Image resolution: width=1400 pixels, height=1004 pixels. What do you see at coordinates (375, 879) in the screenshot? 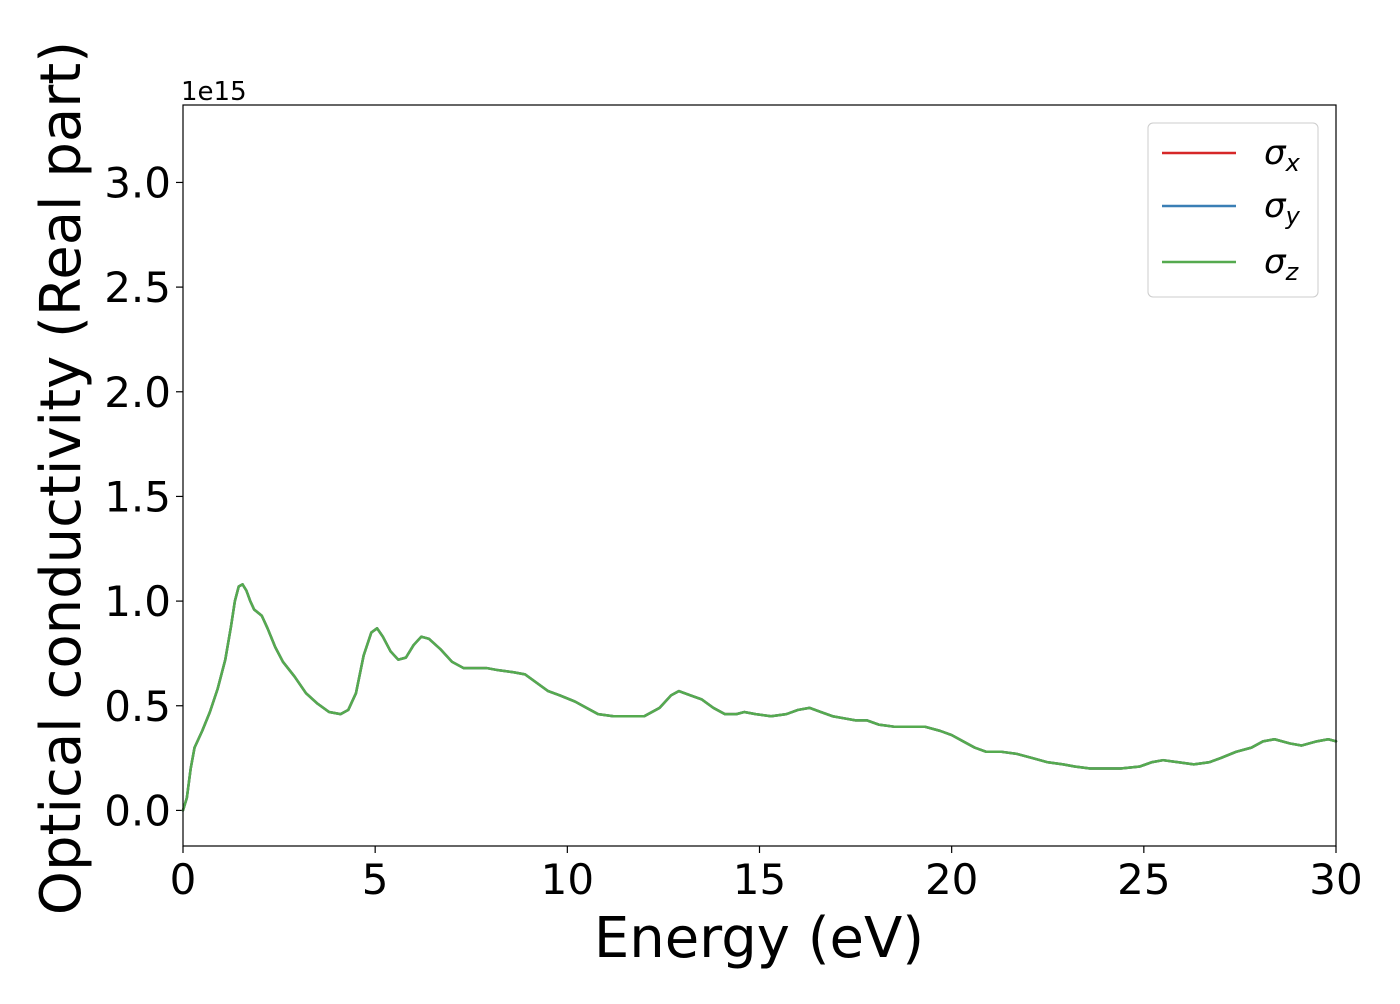
I see `x-tick-label: 5` at bounding box center [375, 879].